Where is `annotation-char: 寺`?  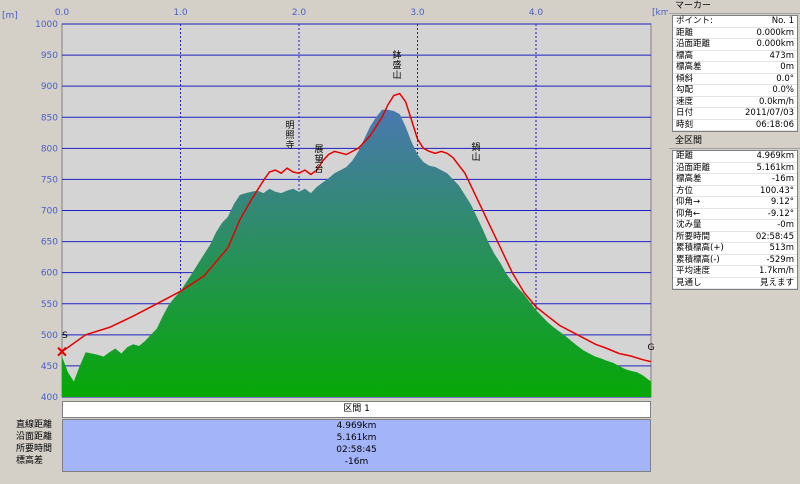
annotation-char: 寺 is located at coordinates (289, 145).